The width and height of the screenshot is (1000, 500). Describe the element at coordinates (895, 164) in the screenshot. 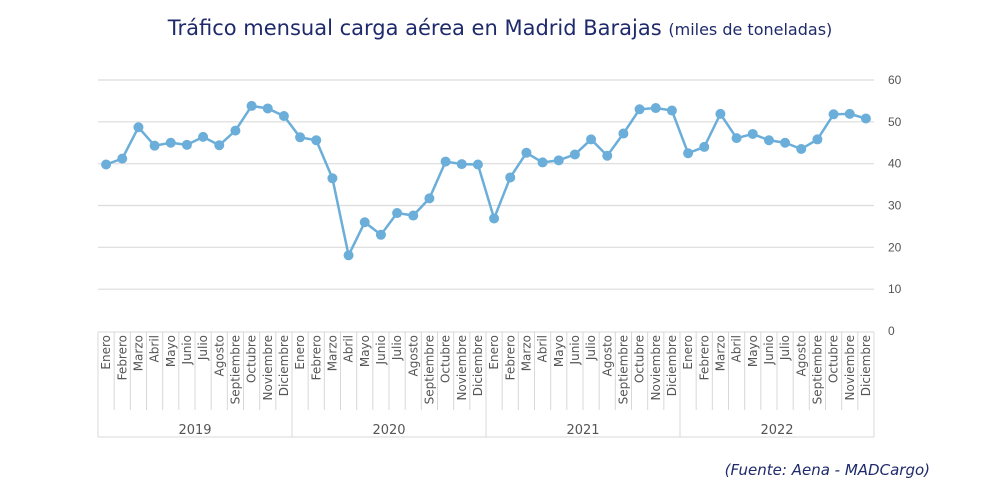

I see `y-tick-label: 40` at that location.